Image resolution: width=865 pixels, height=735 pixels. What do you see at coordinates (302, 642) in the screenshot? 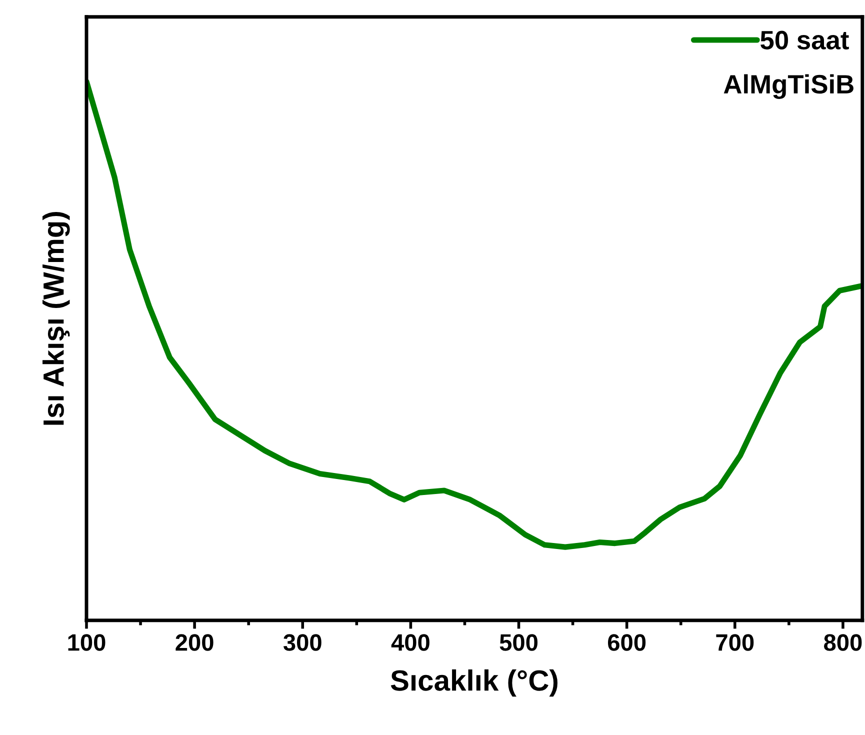
I see `x-tick-label: 300` at bounding box center [302, 642].